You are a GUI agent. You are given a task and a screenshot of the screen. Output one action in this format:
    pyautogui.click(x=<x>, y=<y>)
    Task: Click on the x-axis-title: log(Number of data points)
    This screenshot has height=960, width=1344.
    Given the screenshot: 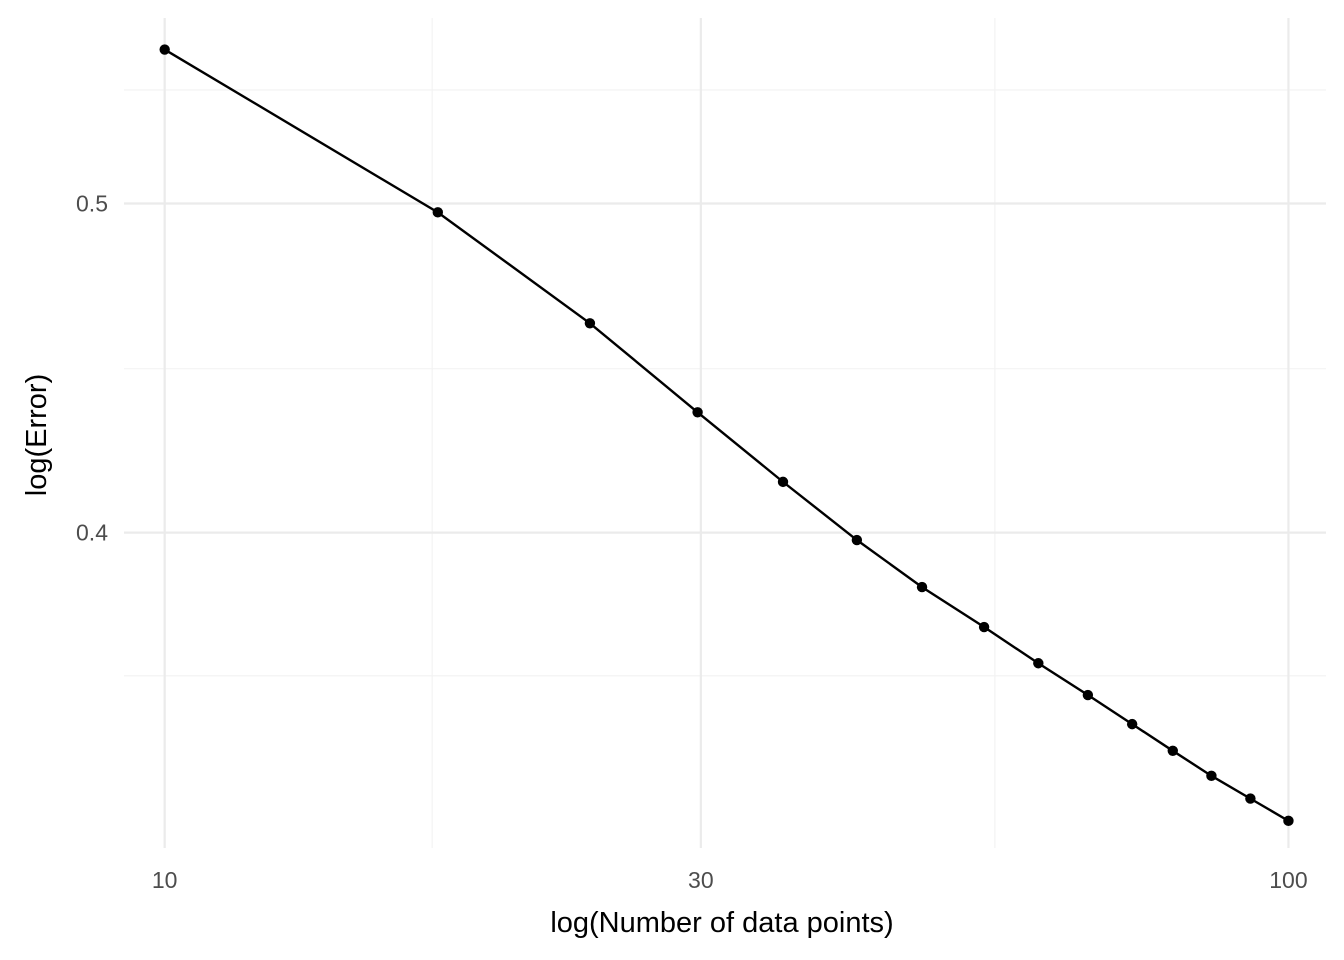 What is the action you would take?
    pyautogui.click(x=721, y=923)
    